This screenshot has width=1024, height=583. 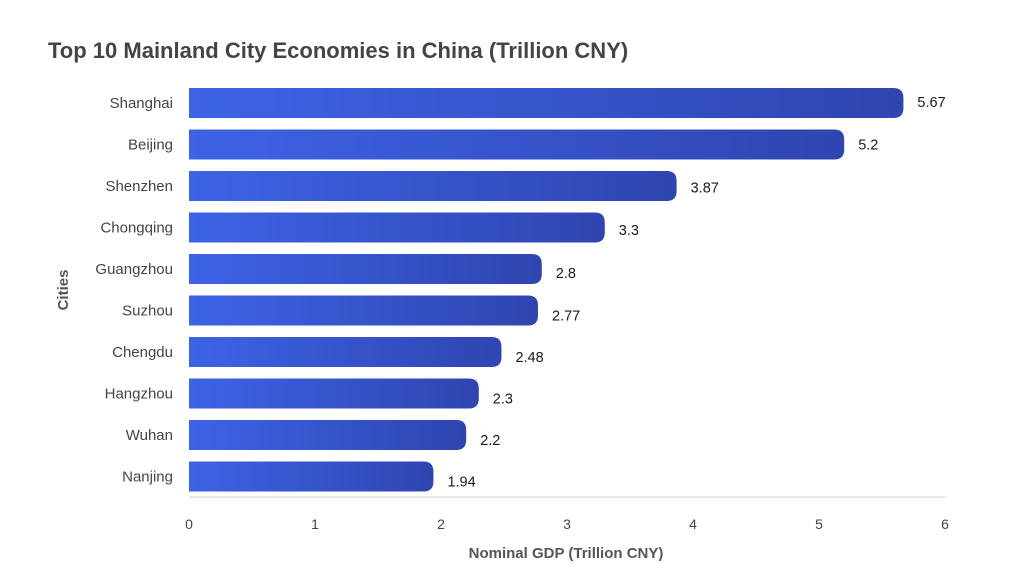 I want to click on category-label: Suzhou, so click(x=147, y=311).